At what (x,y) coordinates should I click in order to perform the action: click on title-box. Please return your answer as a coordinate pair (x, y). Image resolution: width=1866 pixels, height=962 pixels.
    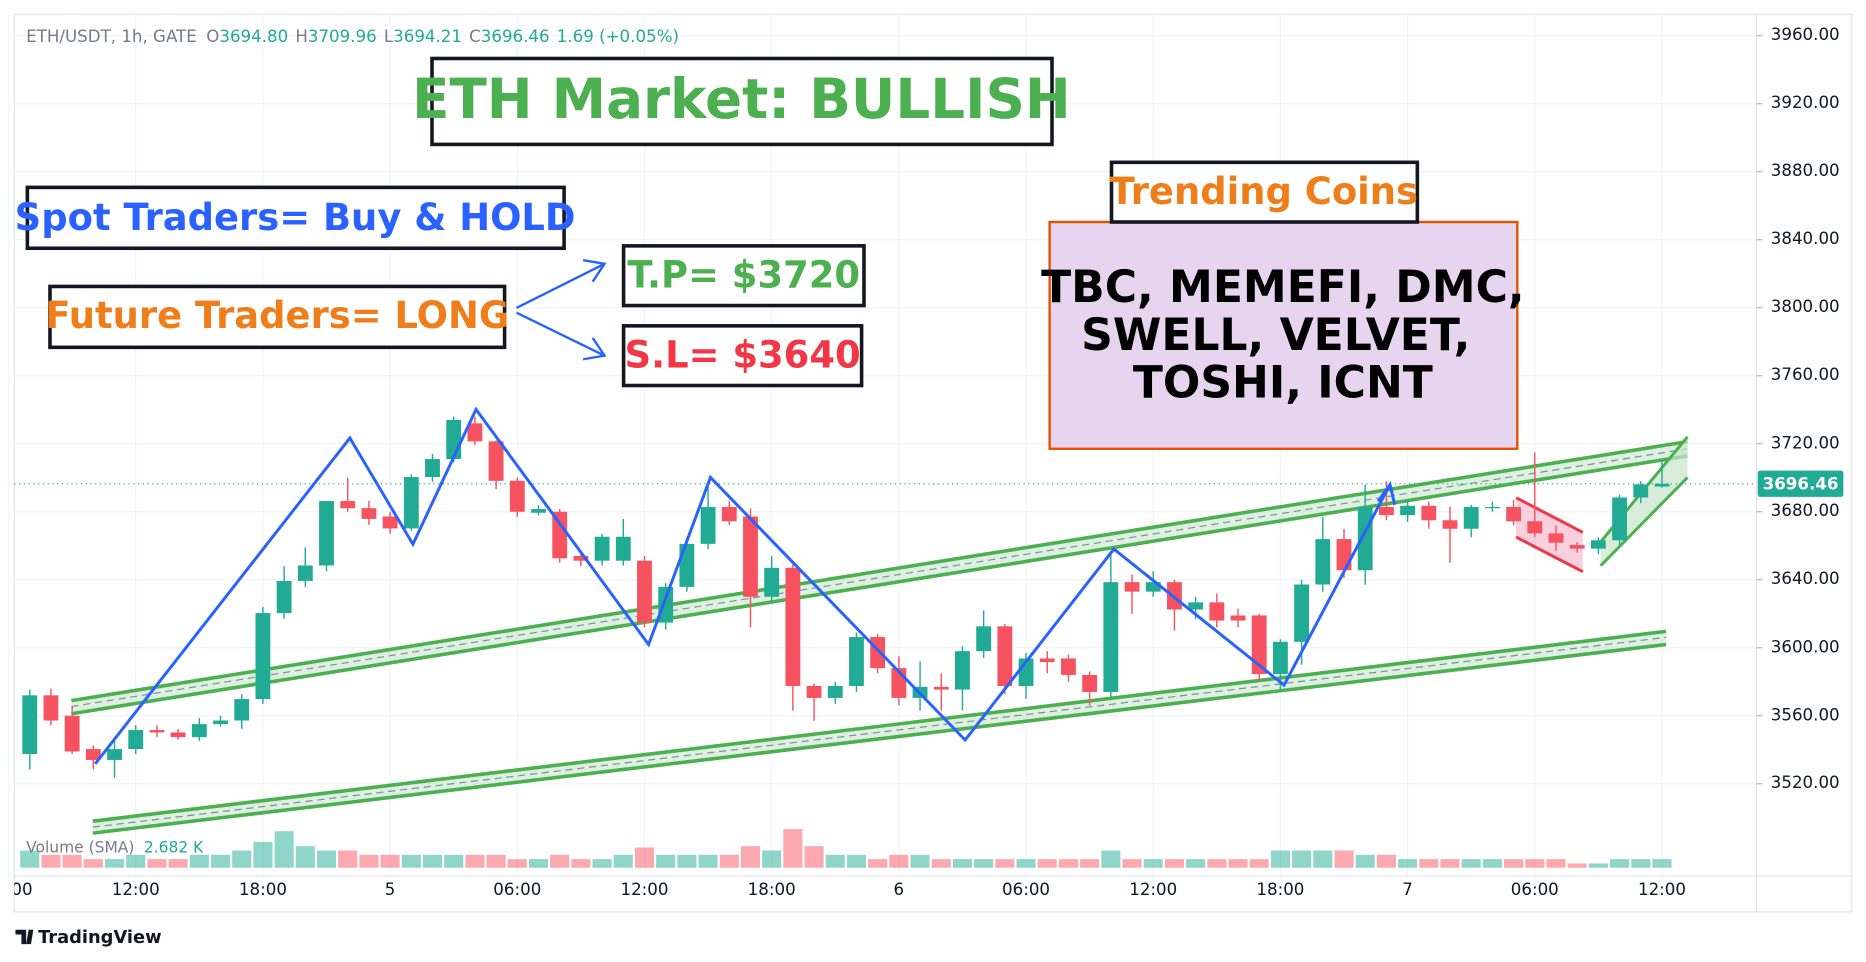
    Looking at the image, I should click on (742, 101).